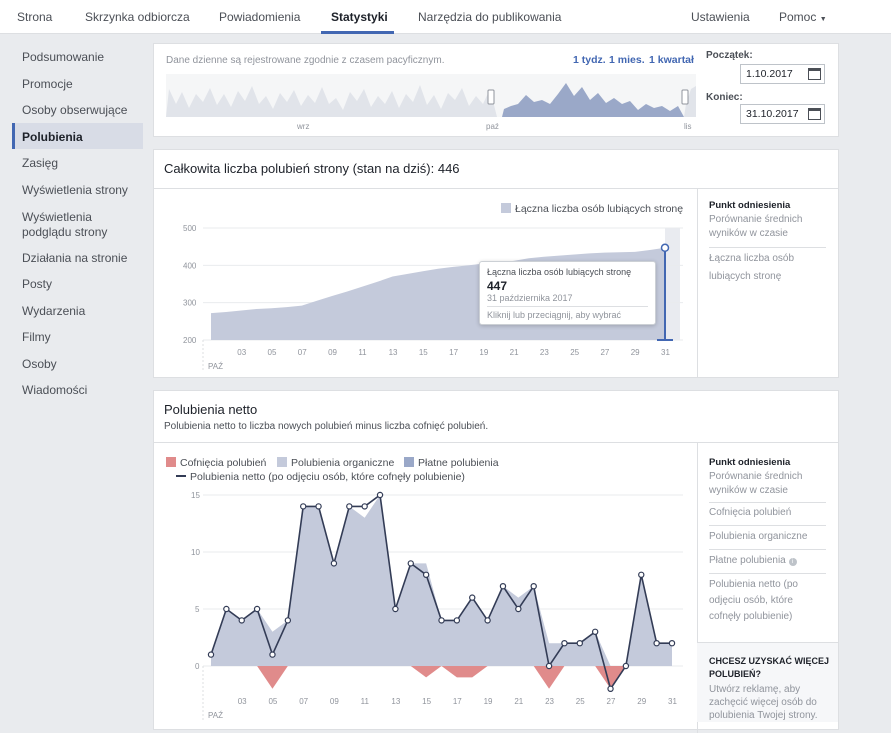  I want to click on help-menu: Pomoc ▼, so click(803, 17).